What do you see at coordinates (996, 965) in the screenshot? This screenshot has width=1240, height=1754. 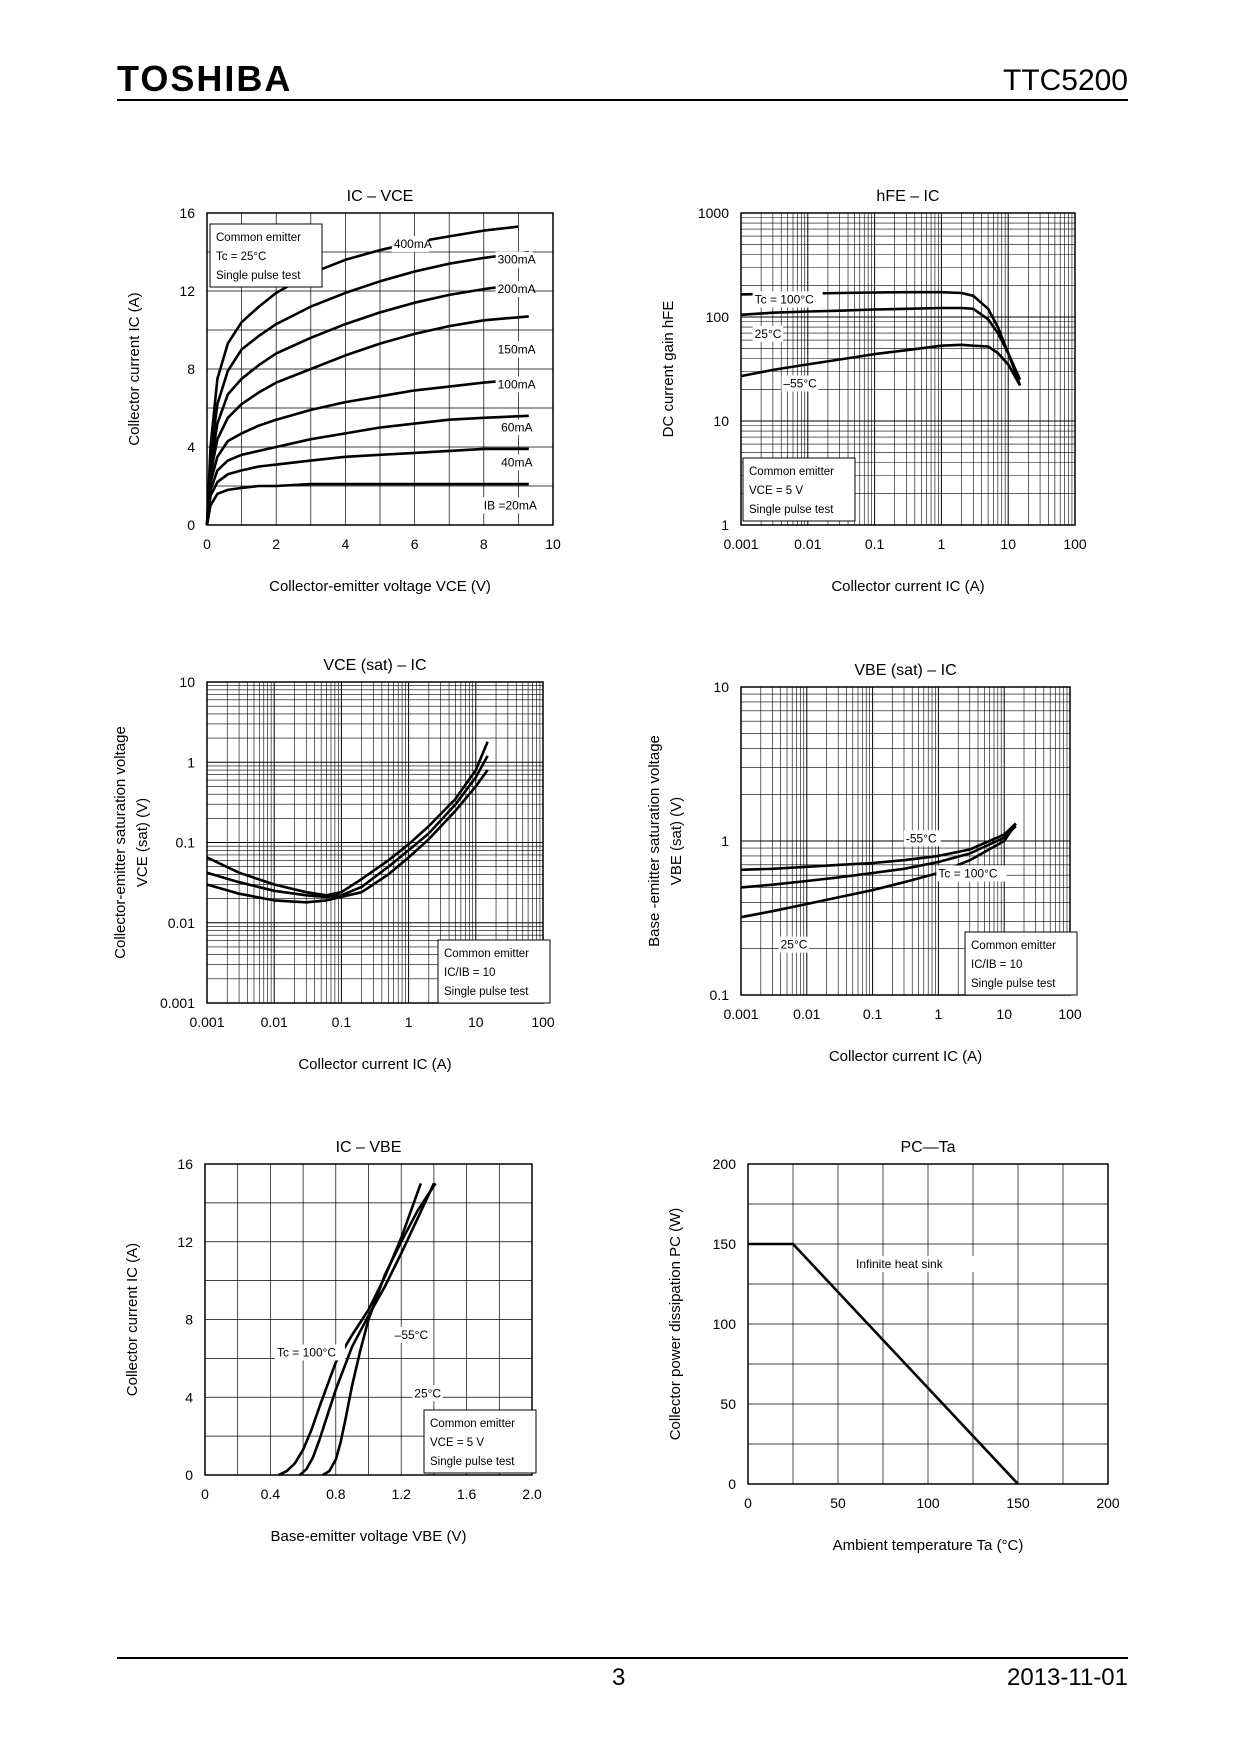 I see `legend-line: IC/IB = 10` at bounding box center [996, 965].